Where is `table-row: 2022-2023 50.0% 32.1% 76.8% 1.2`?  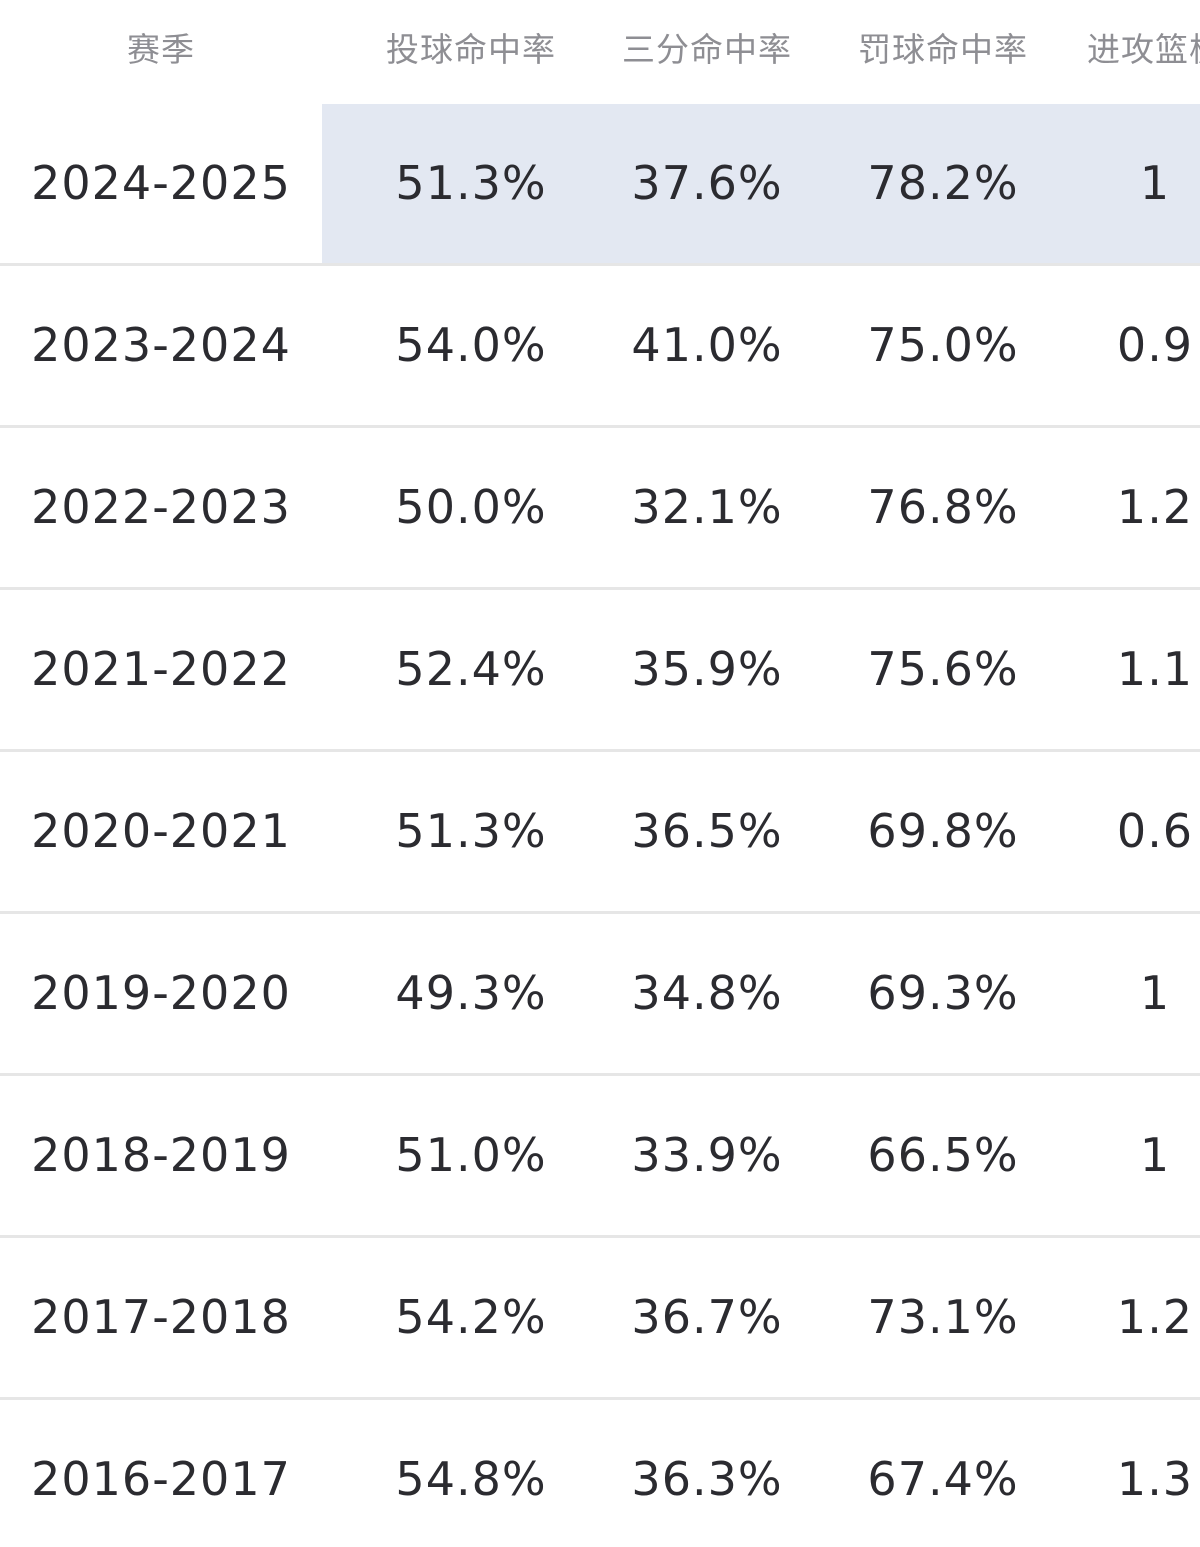 table-row: 2022-2023 50.0% 32.1% 76.8% 1.2 is located at coordinates (600, 509).